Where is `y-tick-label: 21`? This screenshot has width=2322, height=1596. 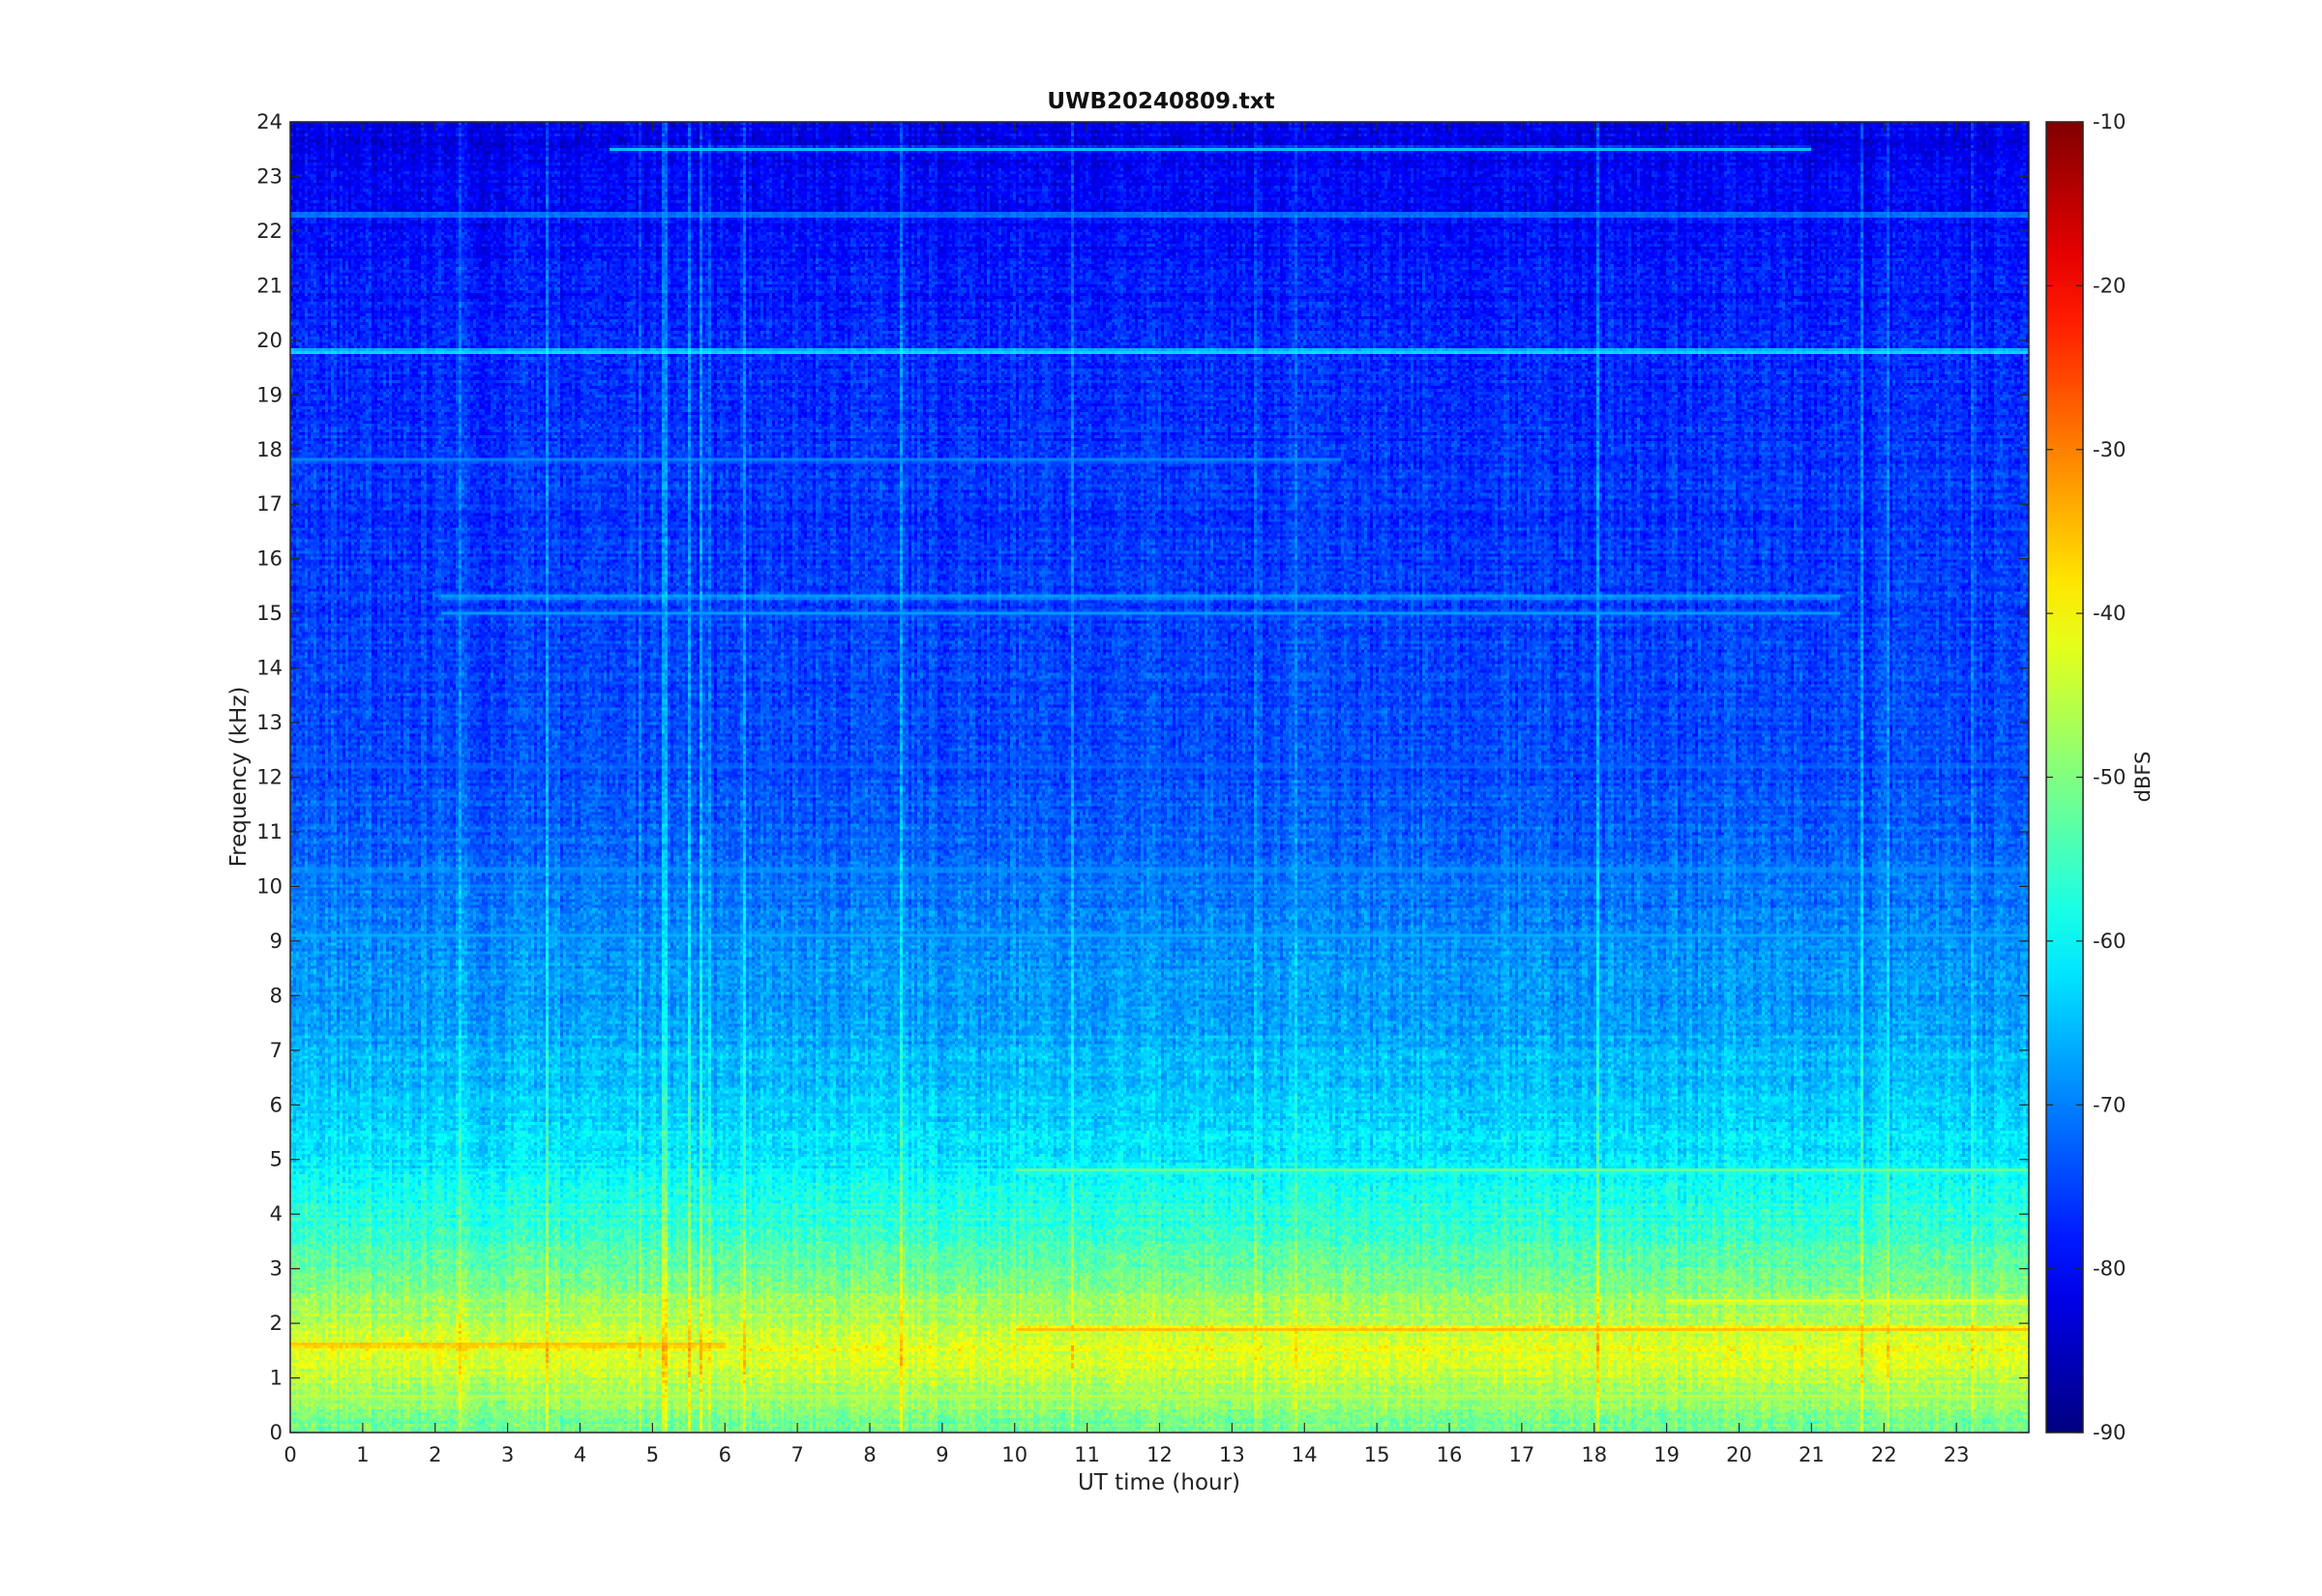 y-tick-label: 21 is located at coordinates (269, 285).